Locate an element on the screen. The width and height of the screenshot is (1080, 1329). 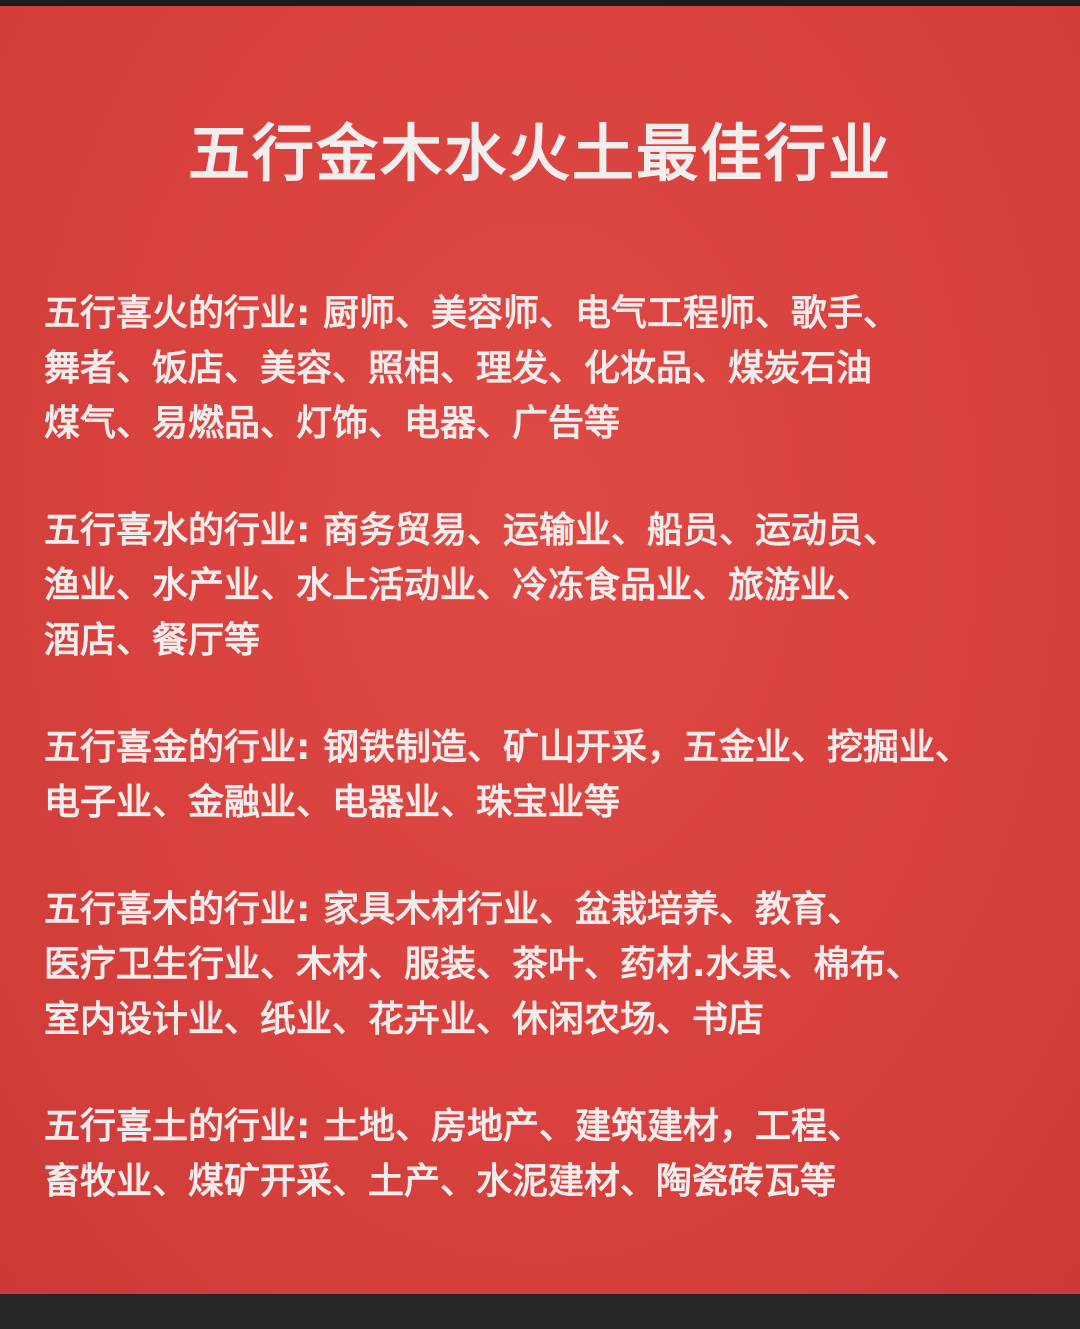
bottom-edge is located at coordinates (540, 1311).